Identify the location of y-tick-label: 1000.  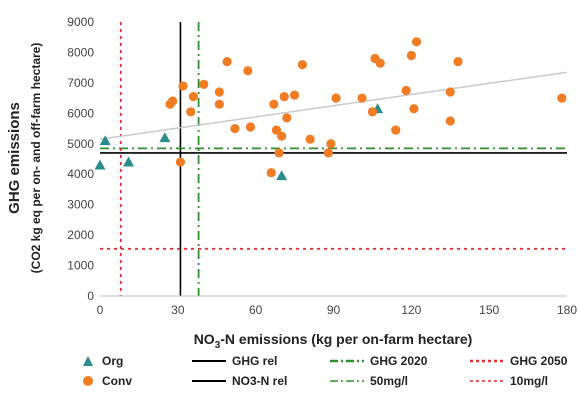
(80, 266).